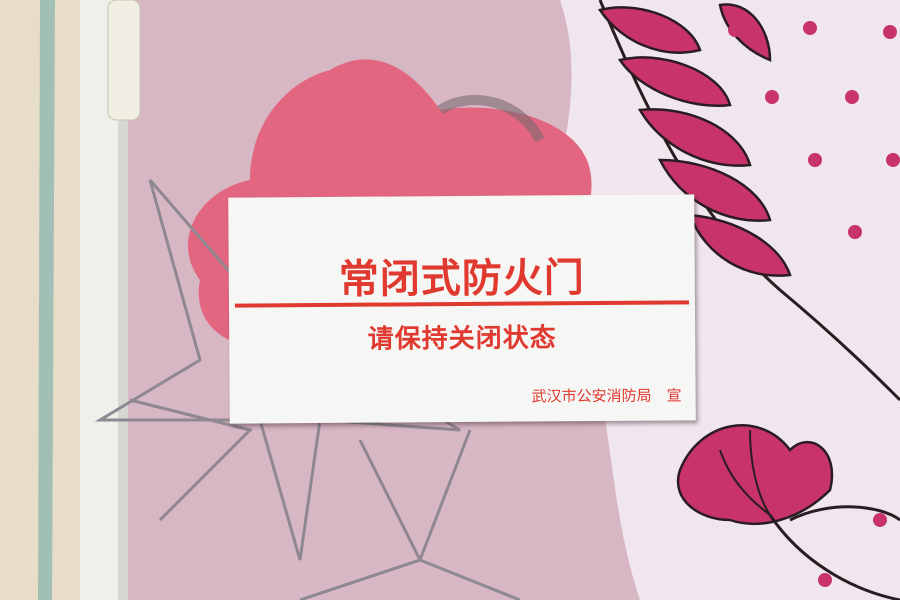 The image size is (900, 600). I want to click on sign-title: 常闭式防火门, so click(461, 279).